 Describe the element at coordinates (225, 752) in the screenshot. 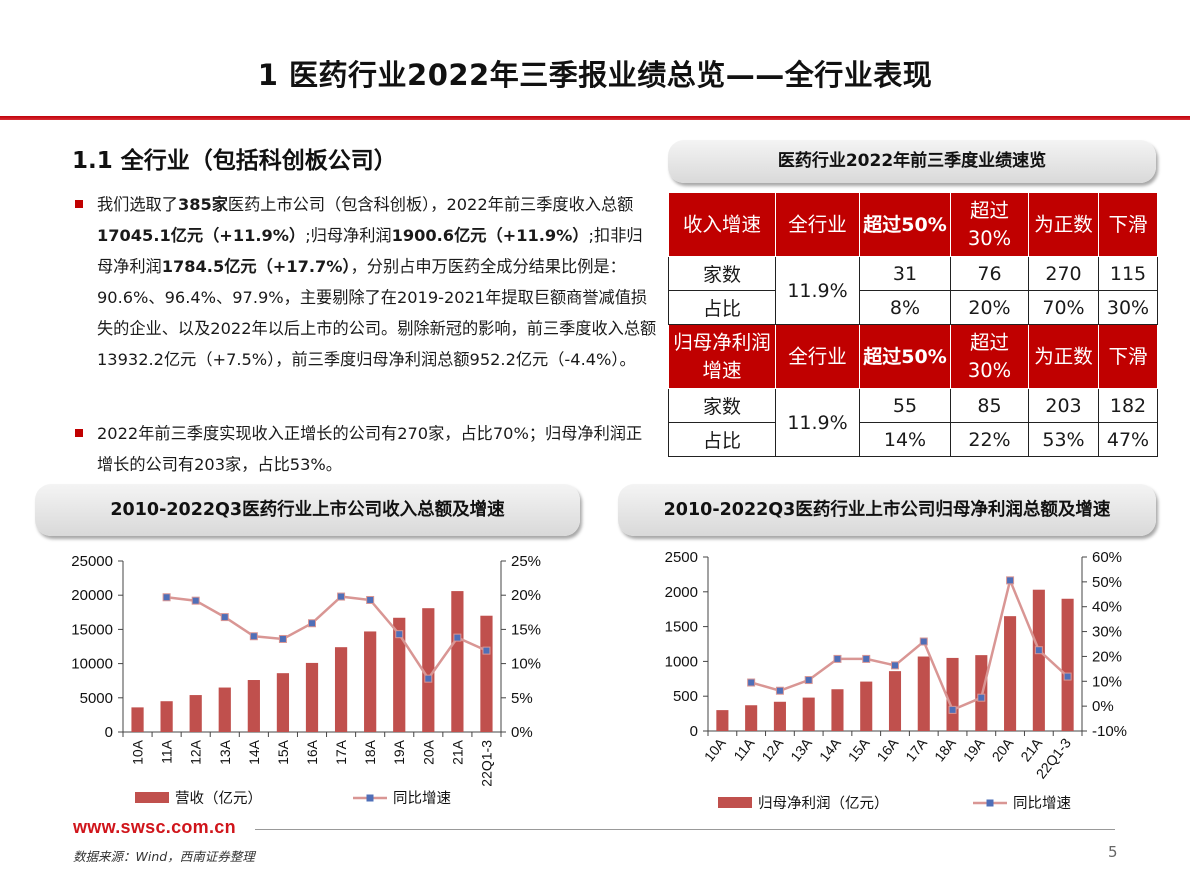

I see `x-tick-label: 13A` at that location.